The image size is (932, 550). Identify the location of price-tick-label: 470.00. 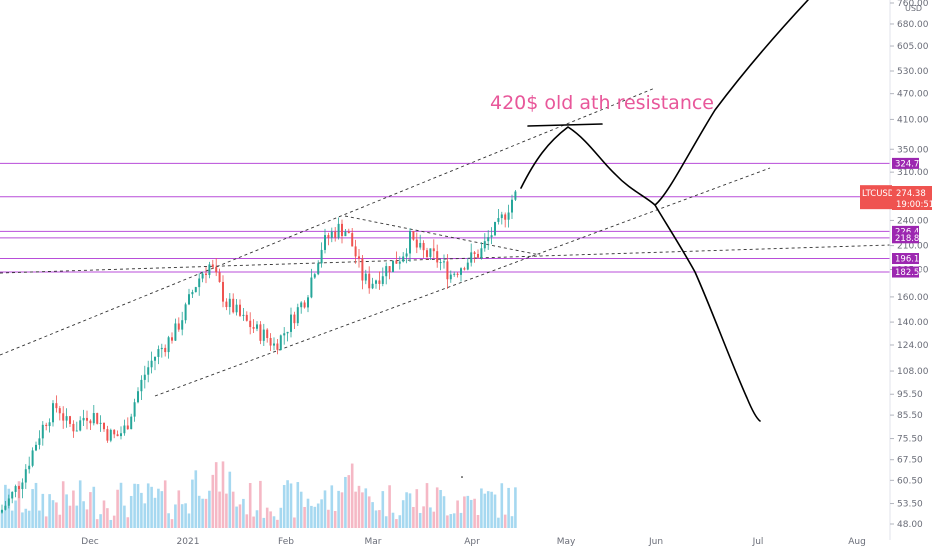
(913, 95).